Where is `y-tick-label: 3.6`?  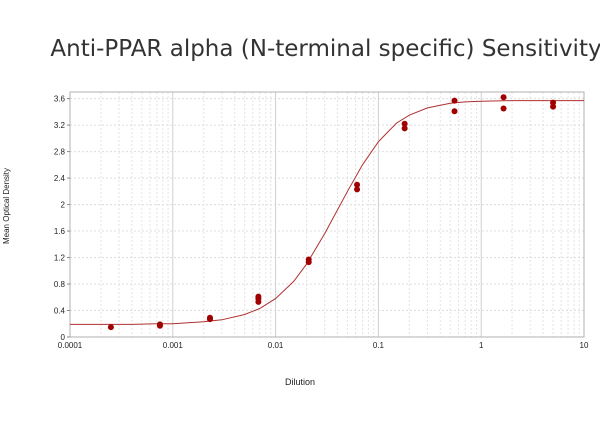 y-tick-label: 3.6 is located at coordinates (60, 99).